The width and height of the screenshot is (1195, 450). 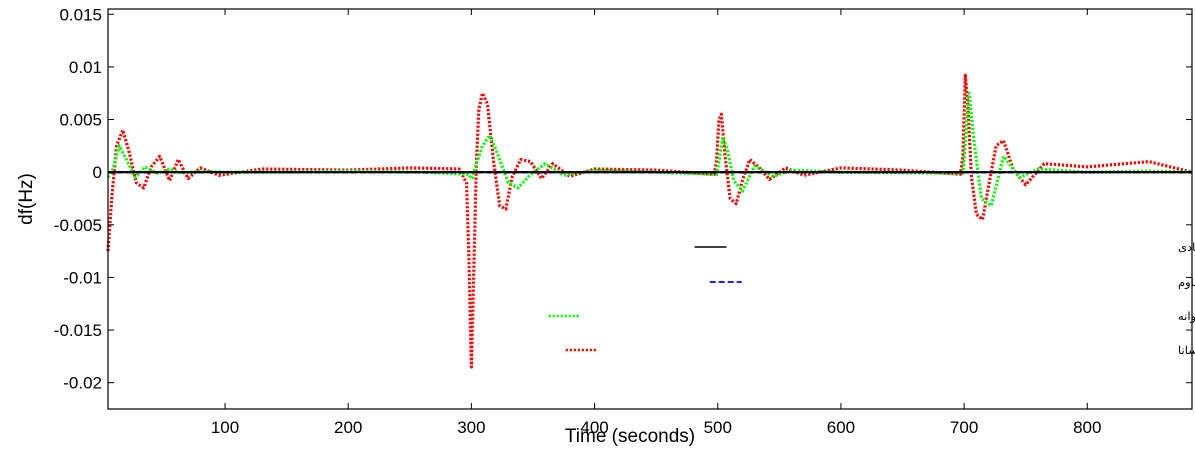 What do you see at coordinates (78, 330) in the screenshot?
I see `y-tick-label: -0.015` at bounding box center [78, 330].